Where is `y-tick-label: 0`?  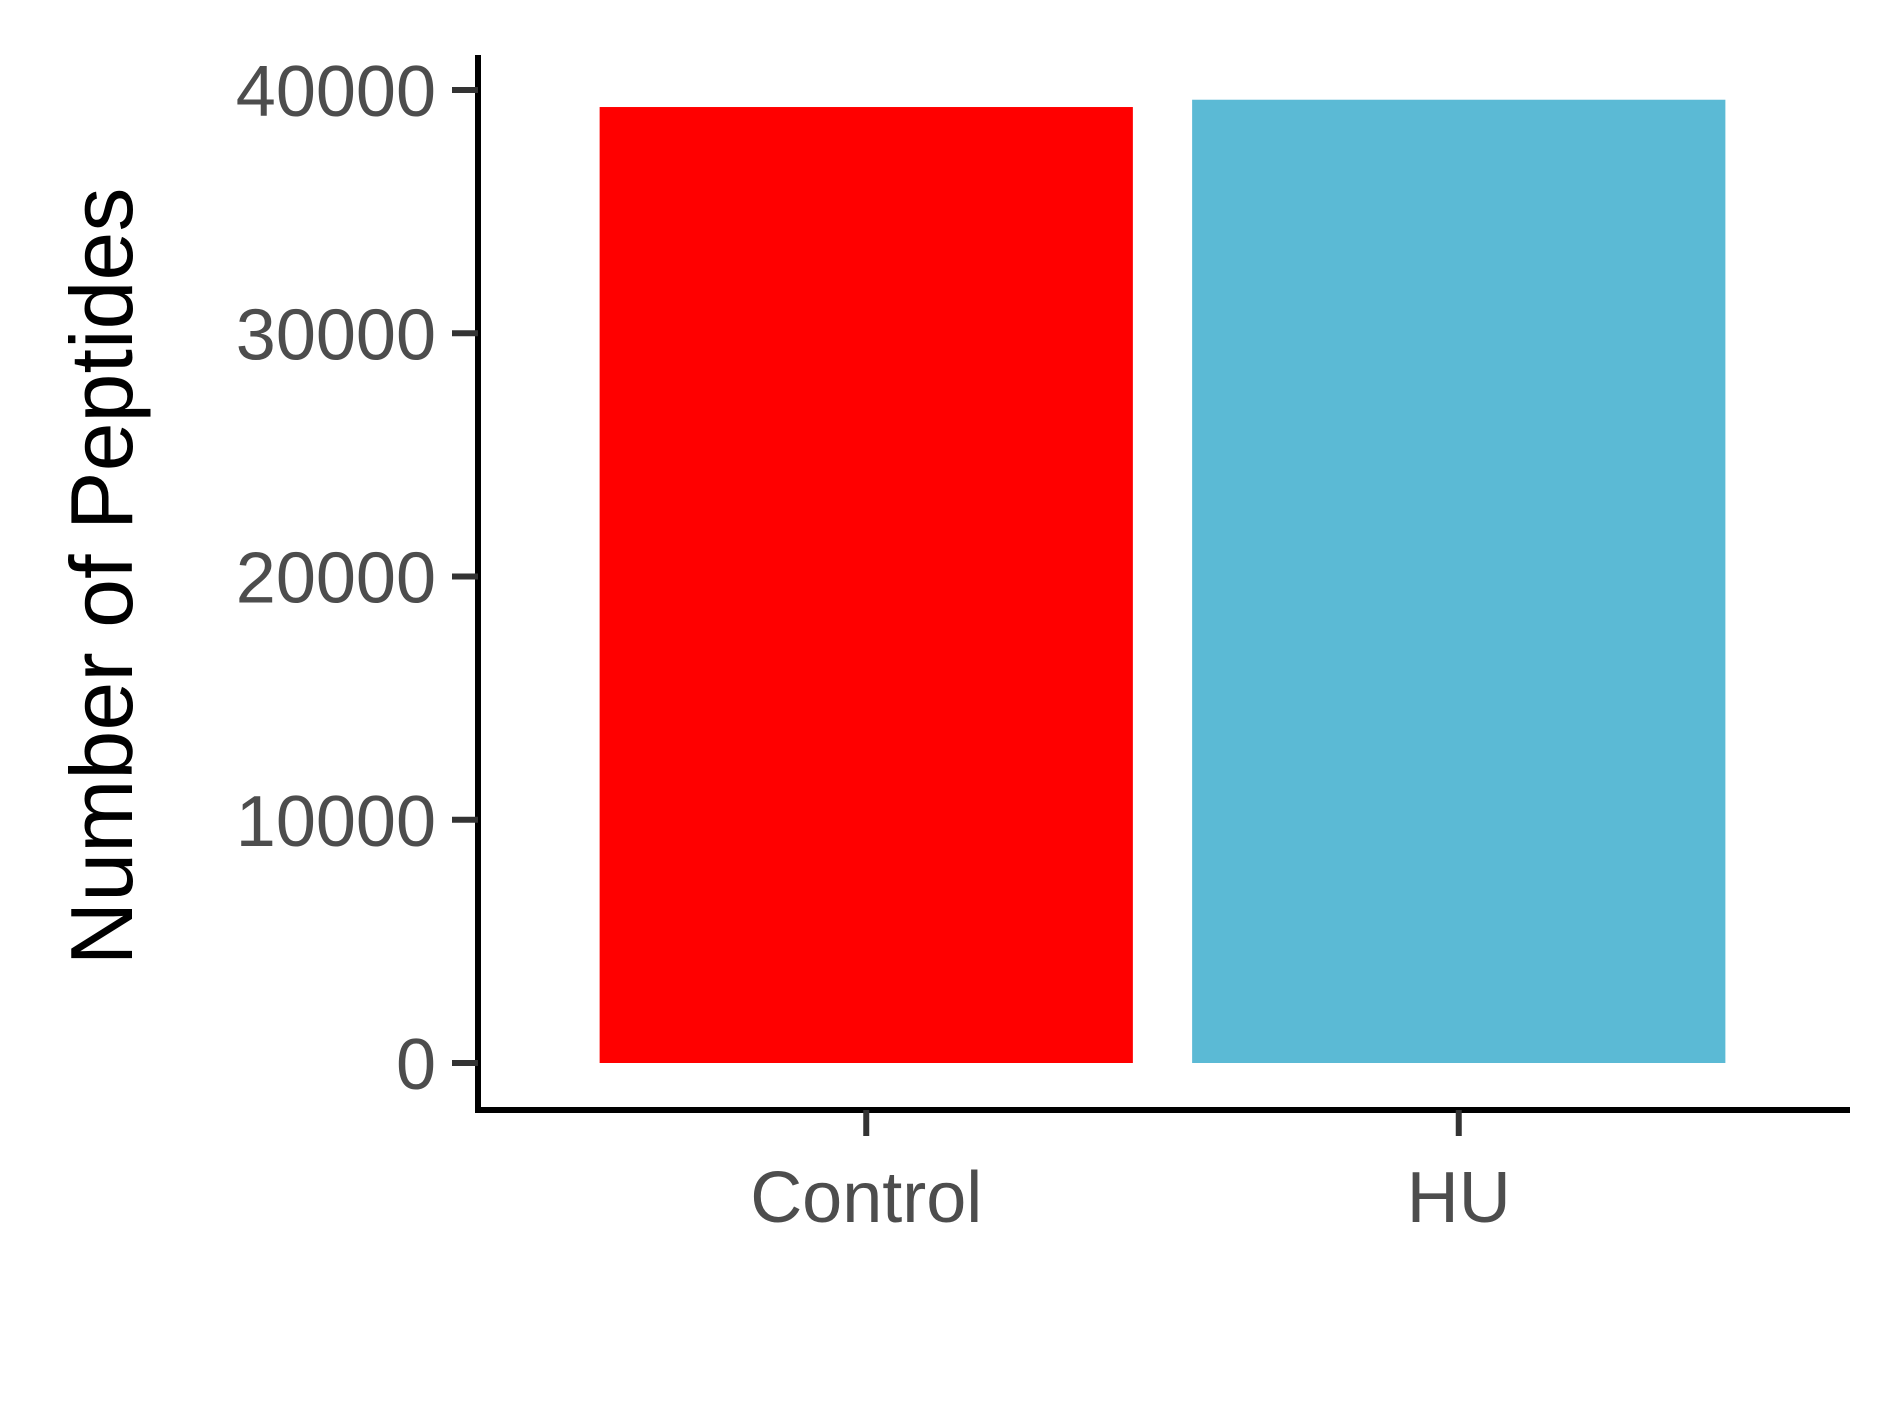 y-tick-label: 0 is located at coordinates (416, 1065).